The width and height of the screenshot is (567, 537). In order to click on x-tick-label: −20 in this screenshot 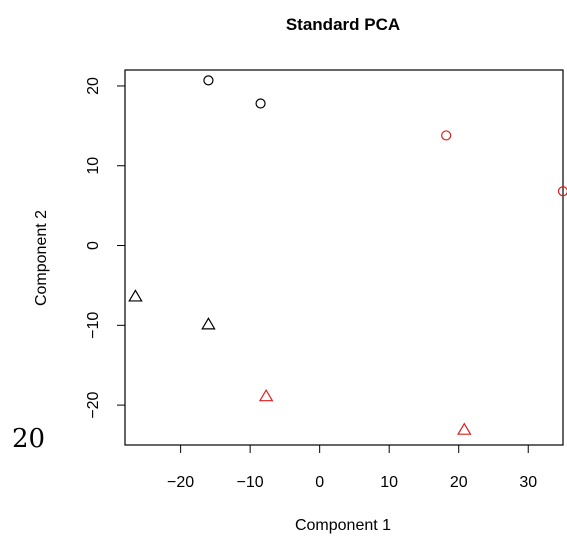, I will do `click(180, 482)`.